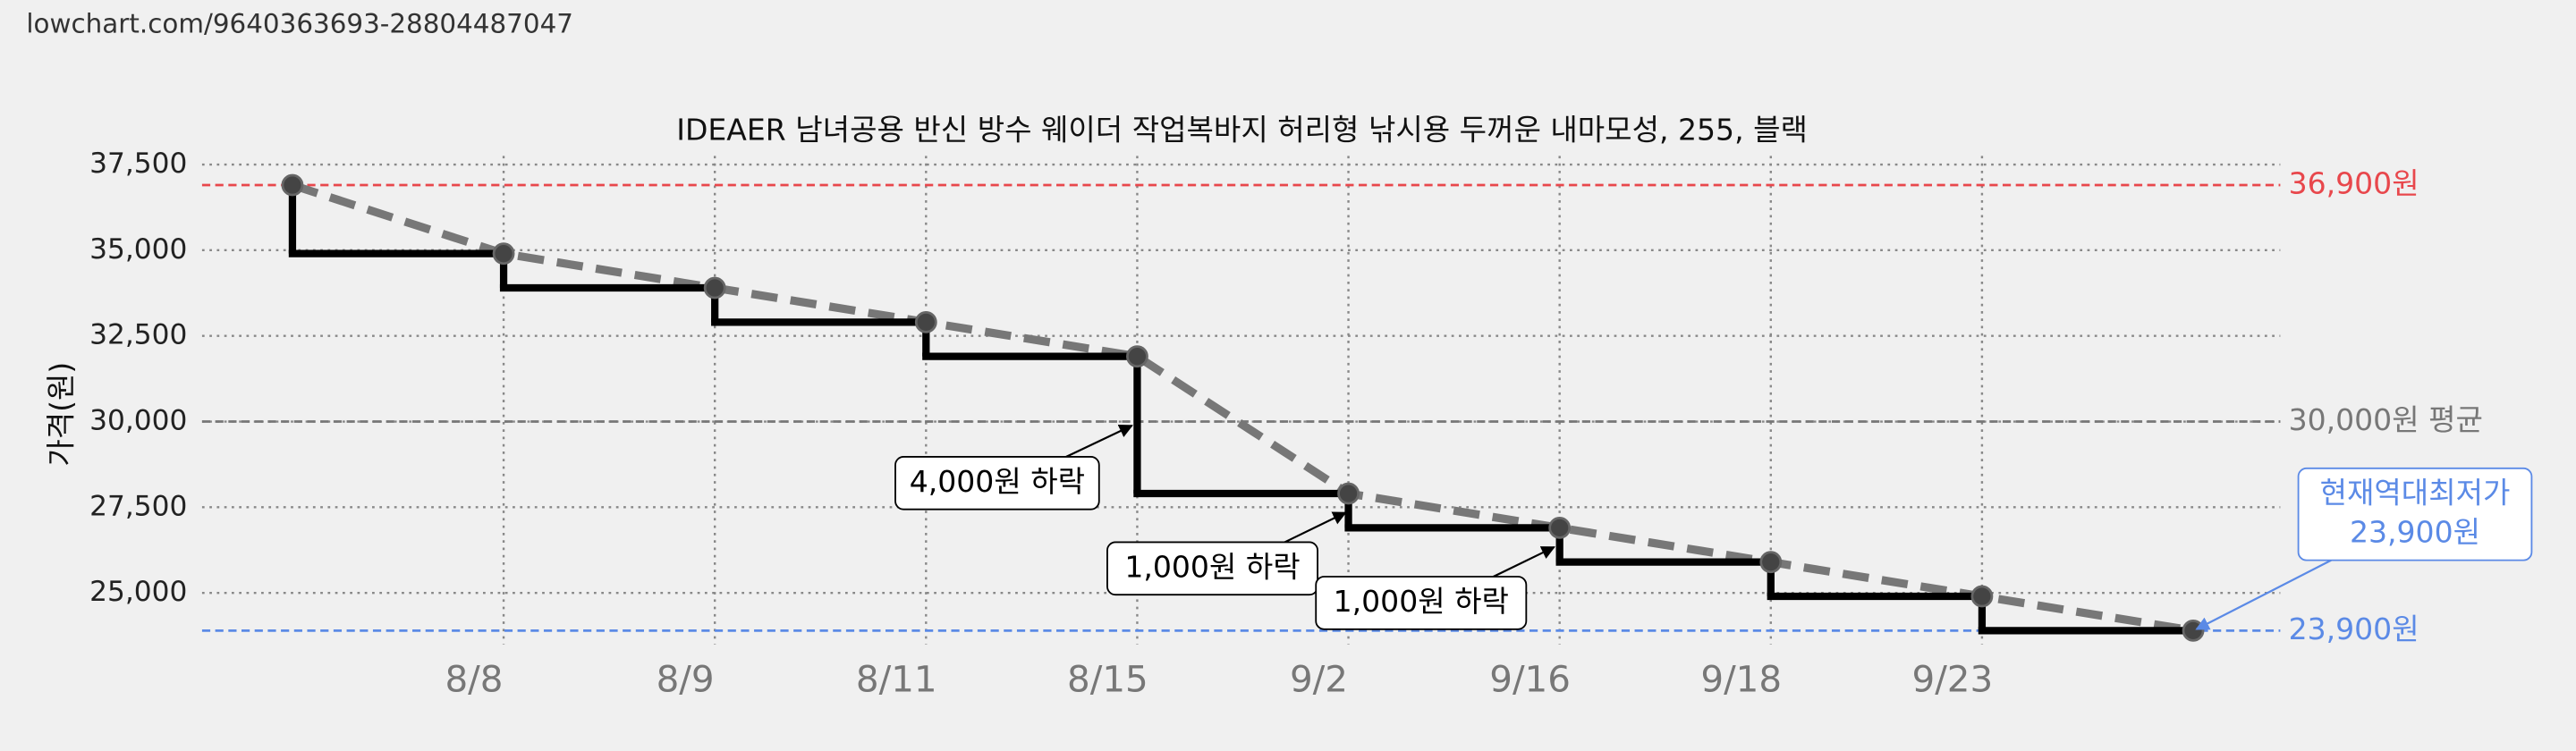 Image resolution: width=2576 pixels, height=751 pixels. I want to click on y-axis-label: 가격(원), so click(60, 415).